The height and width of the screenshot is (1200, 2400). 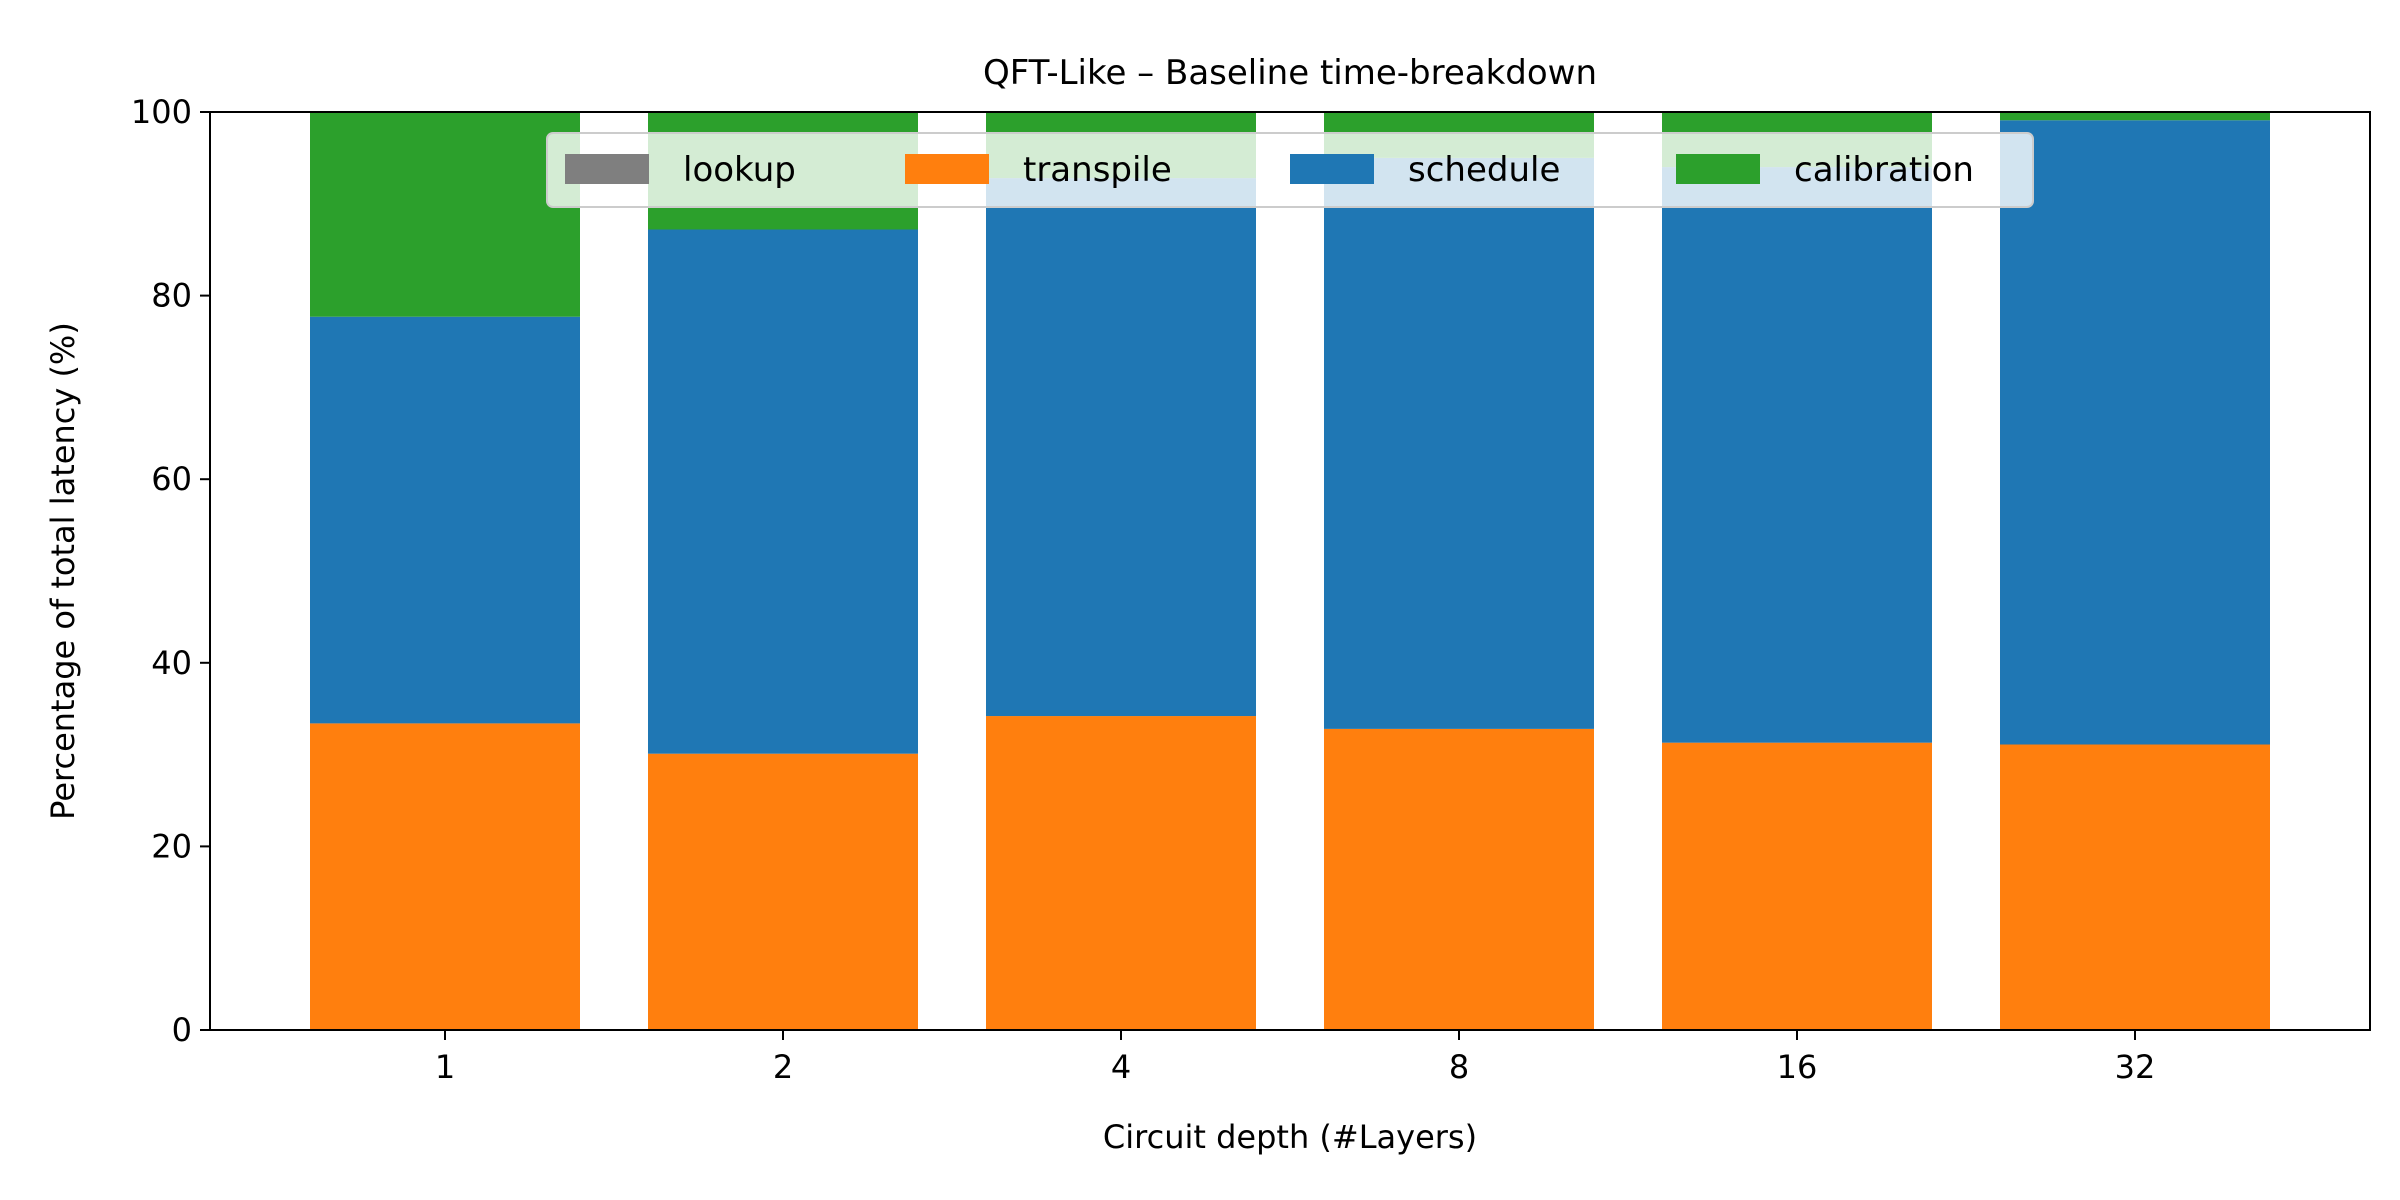 I want to click on x-tick-label: 1, so click(x=445, y=1067).